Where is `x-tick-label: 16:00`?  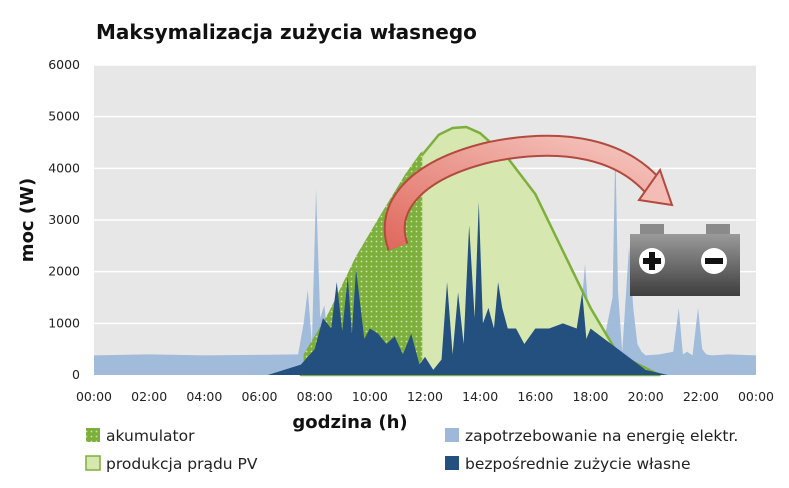 x-tick-label: 16:00 is located at coordinates (535, 396).